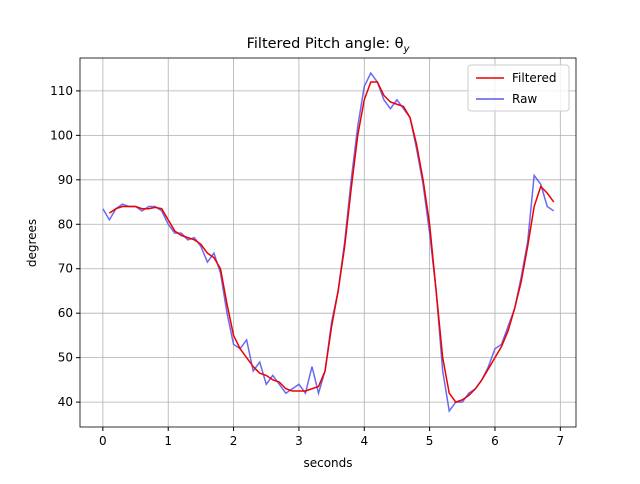 Image resolution: width=640 pixels, height=484 pixels. What do you see at coordinates (65, 269) in the screenshot?
I see `y-tick-label: 70` at bounding box center [65, 269].